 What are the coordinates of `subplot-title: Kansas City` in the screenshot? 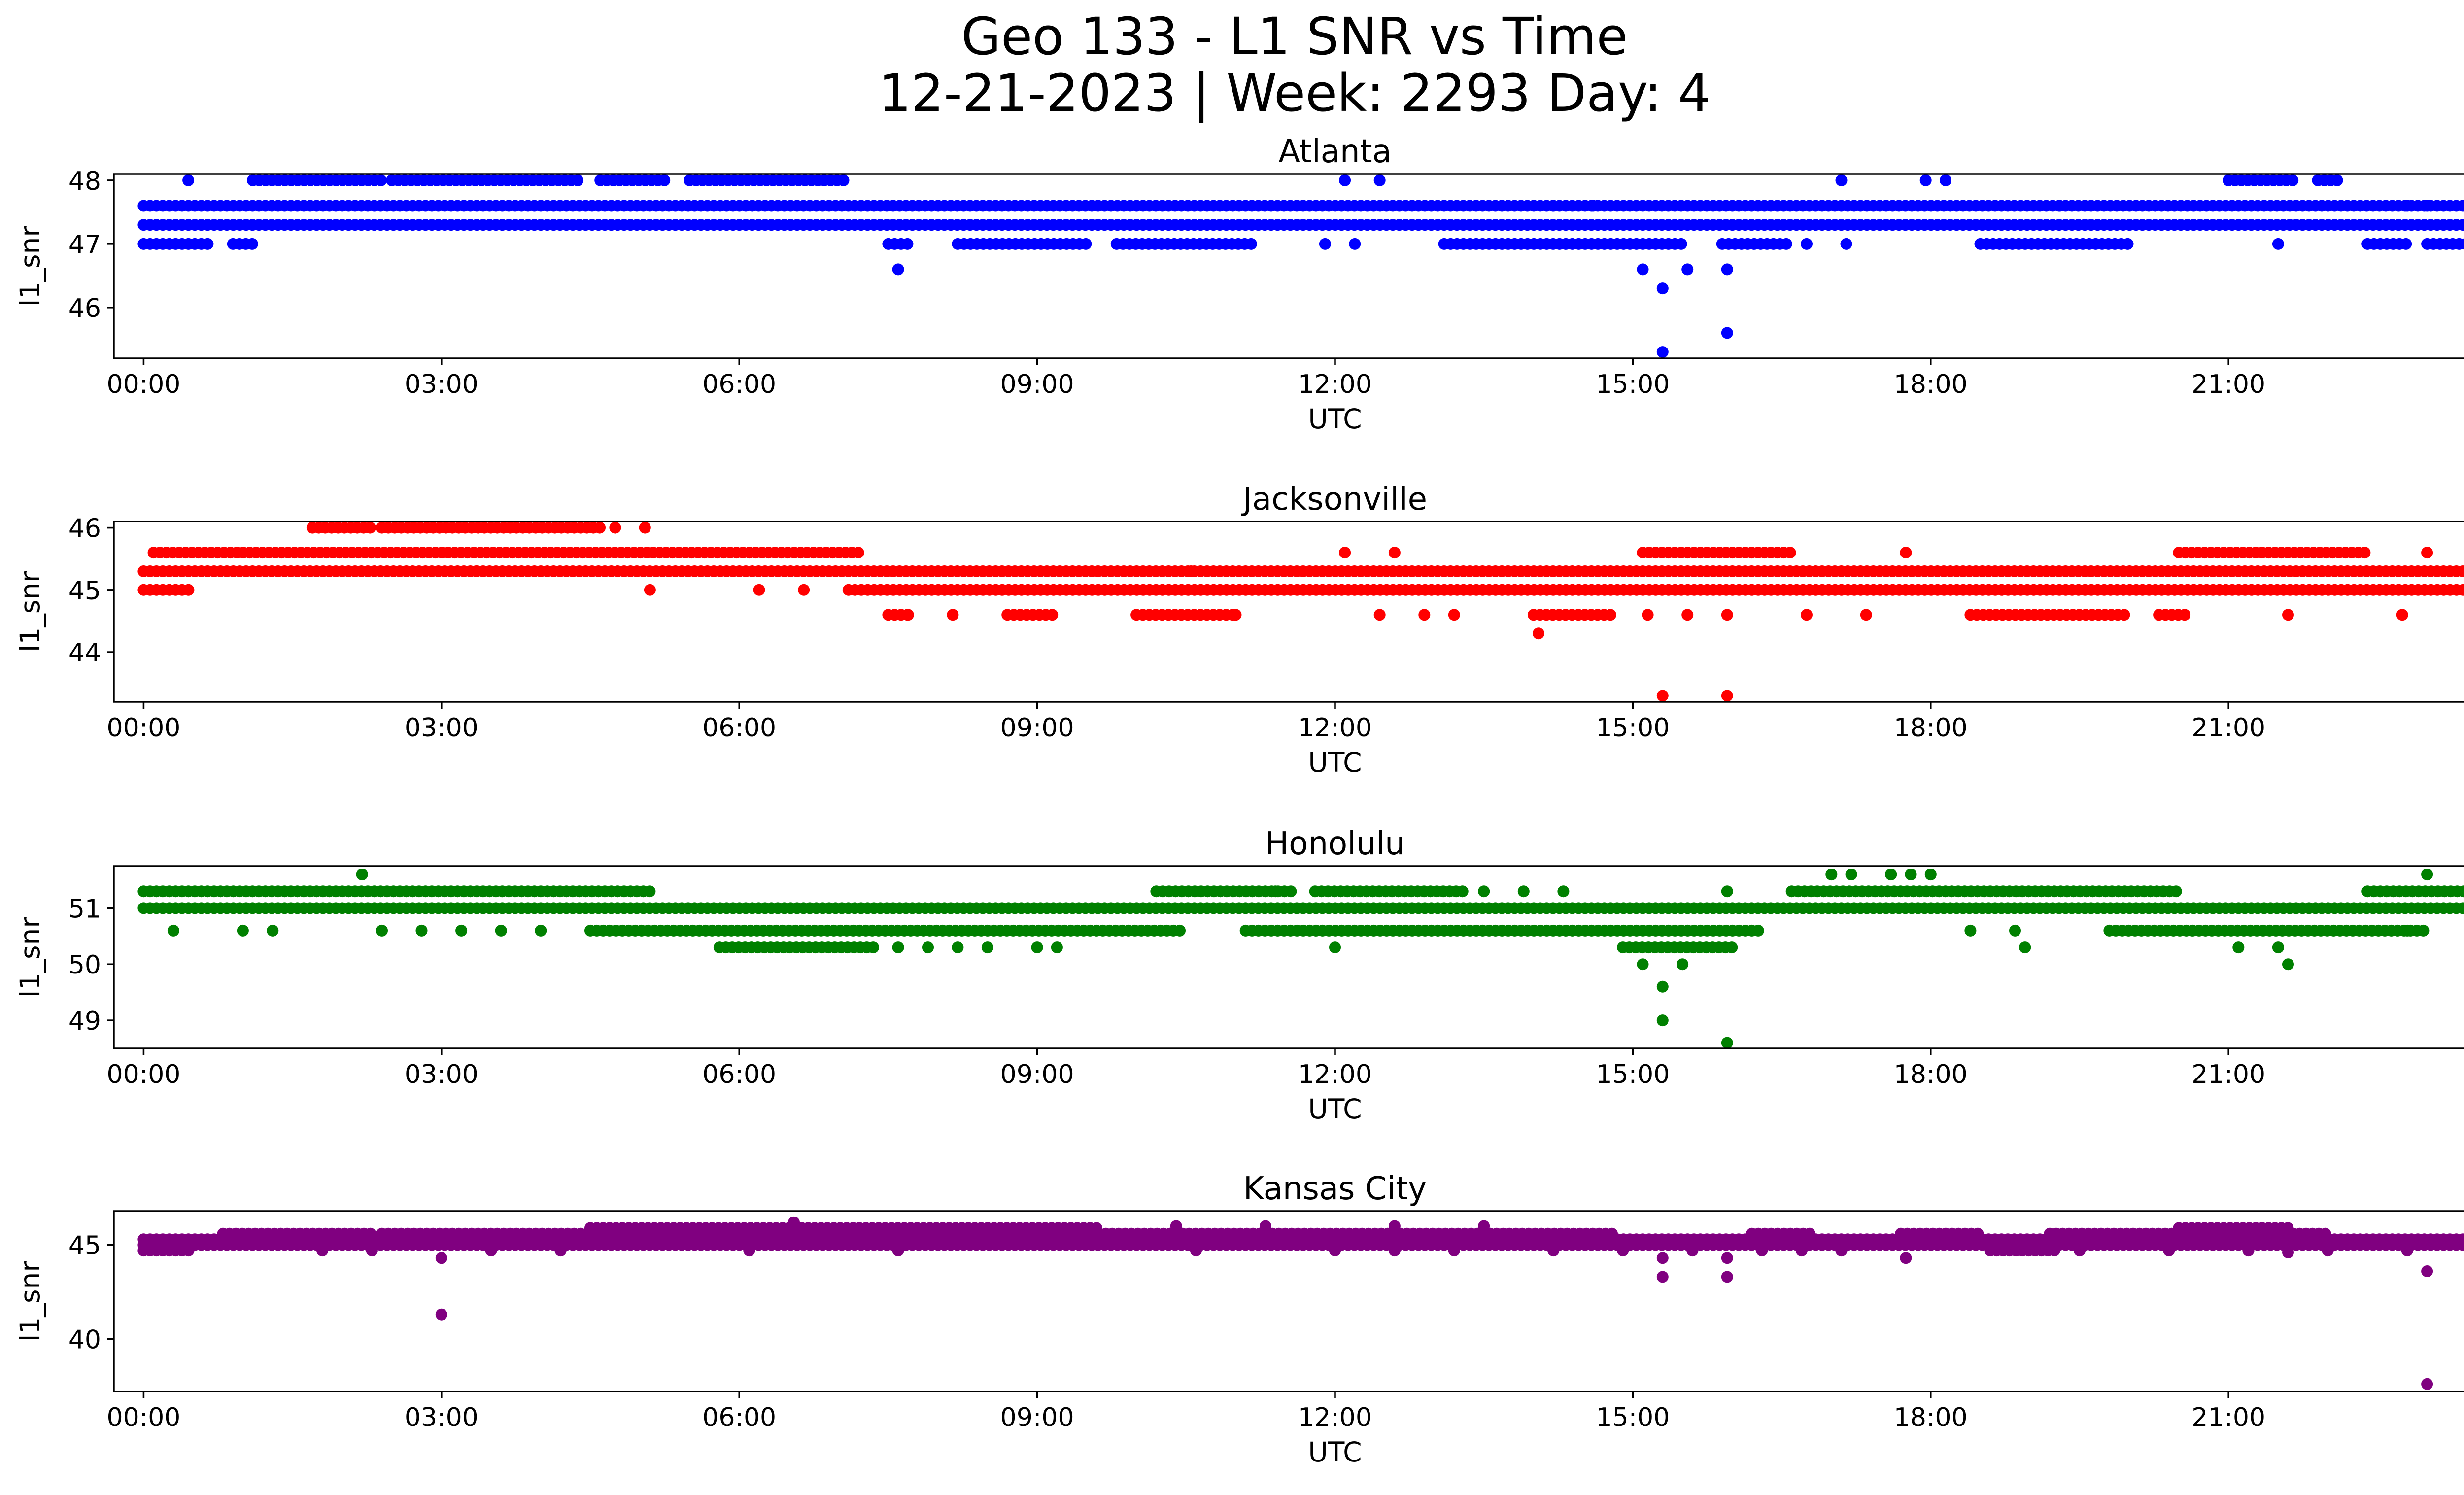 It's located at (1335, 1189).